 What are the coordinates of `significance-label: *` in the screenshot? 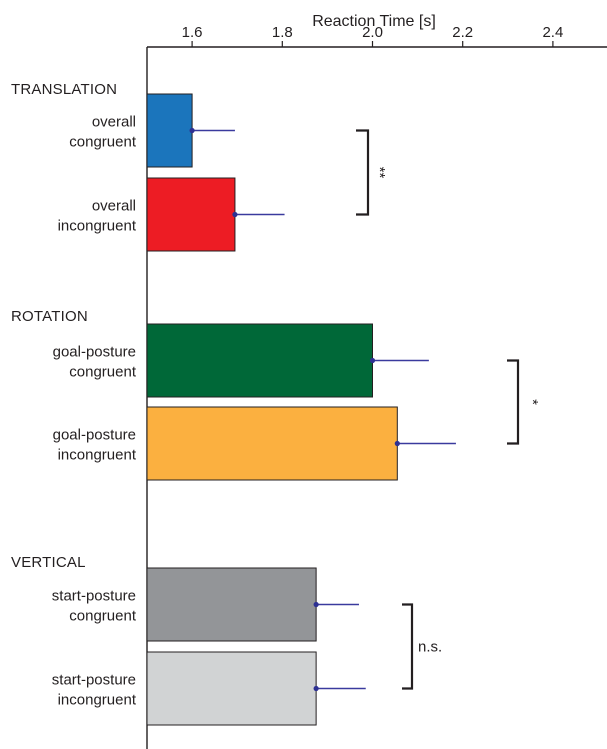 It's located at (532, 402).